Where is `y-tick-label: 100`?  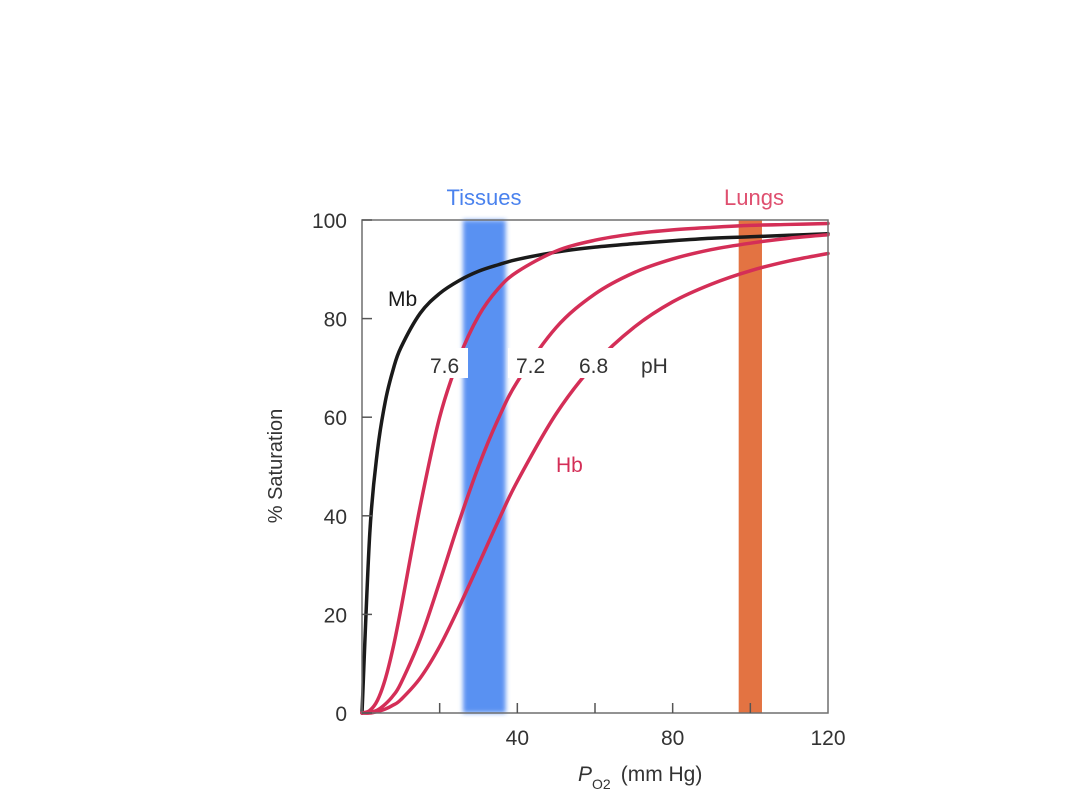 y-tick-label: 100 is located at coordinates (329, 221).